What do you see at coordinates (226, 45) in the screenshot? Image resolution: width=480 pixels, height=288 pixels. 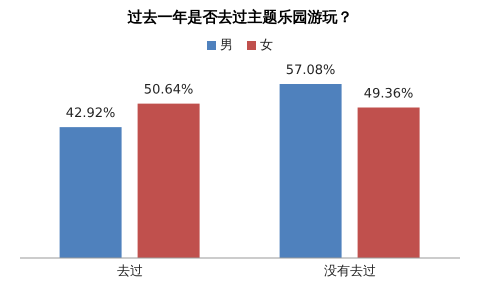 I see `legend-label: 男` at bounding box center [226, 45].